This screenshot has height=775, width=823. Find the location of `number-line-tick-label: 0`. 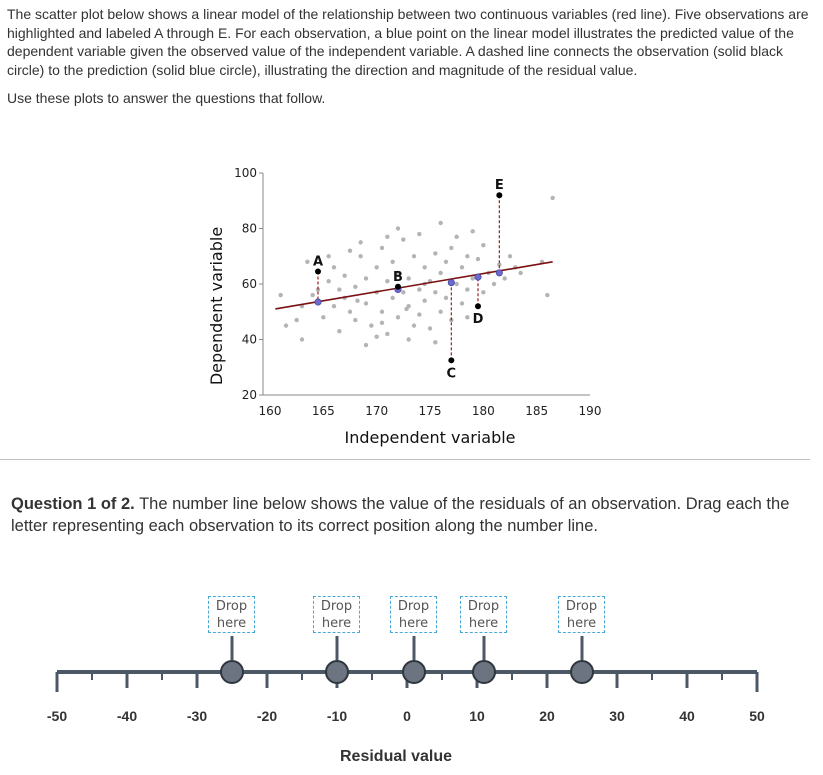

number-line-tick-label: 0 is located at coordinates (407, 716).